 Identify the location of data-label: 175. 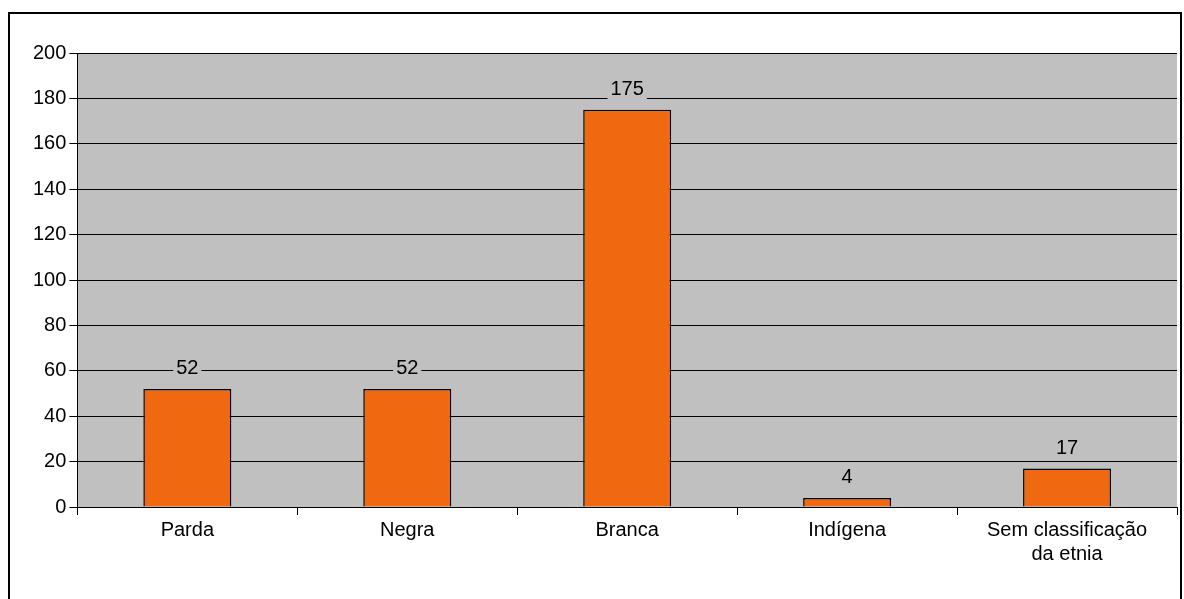
(627, 88).